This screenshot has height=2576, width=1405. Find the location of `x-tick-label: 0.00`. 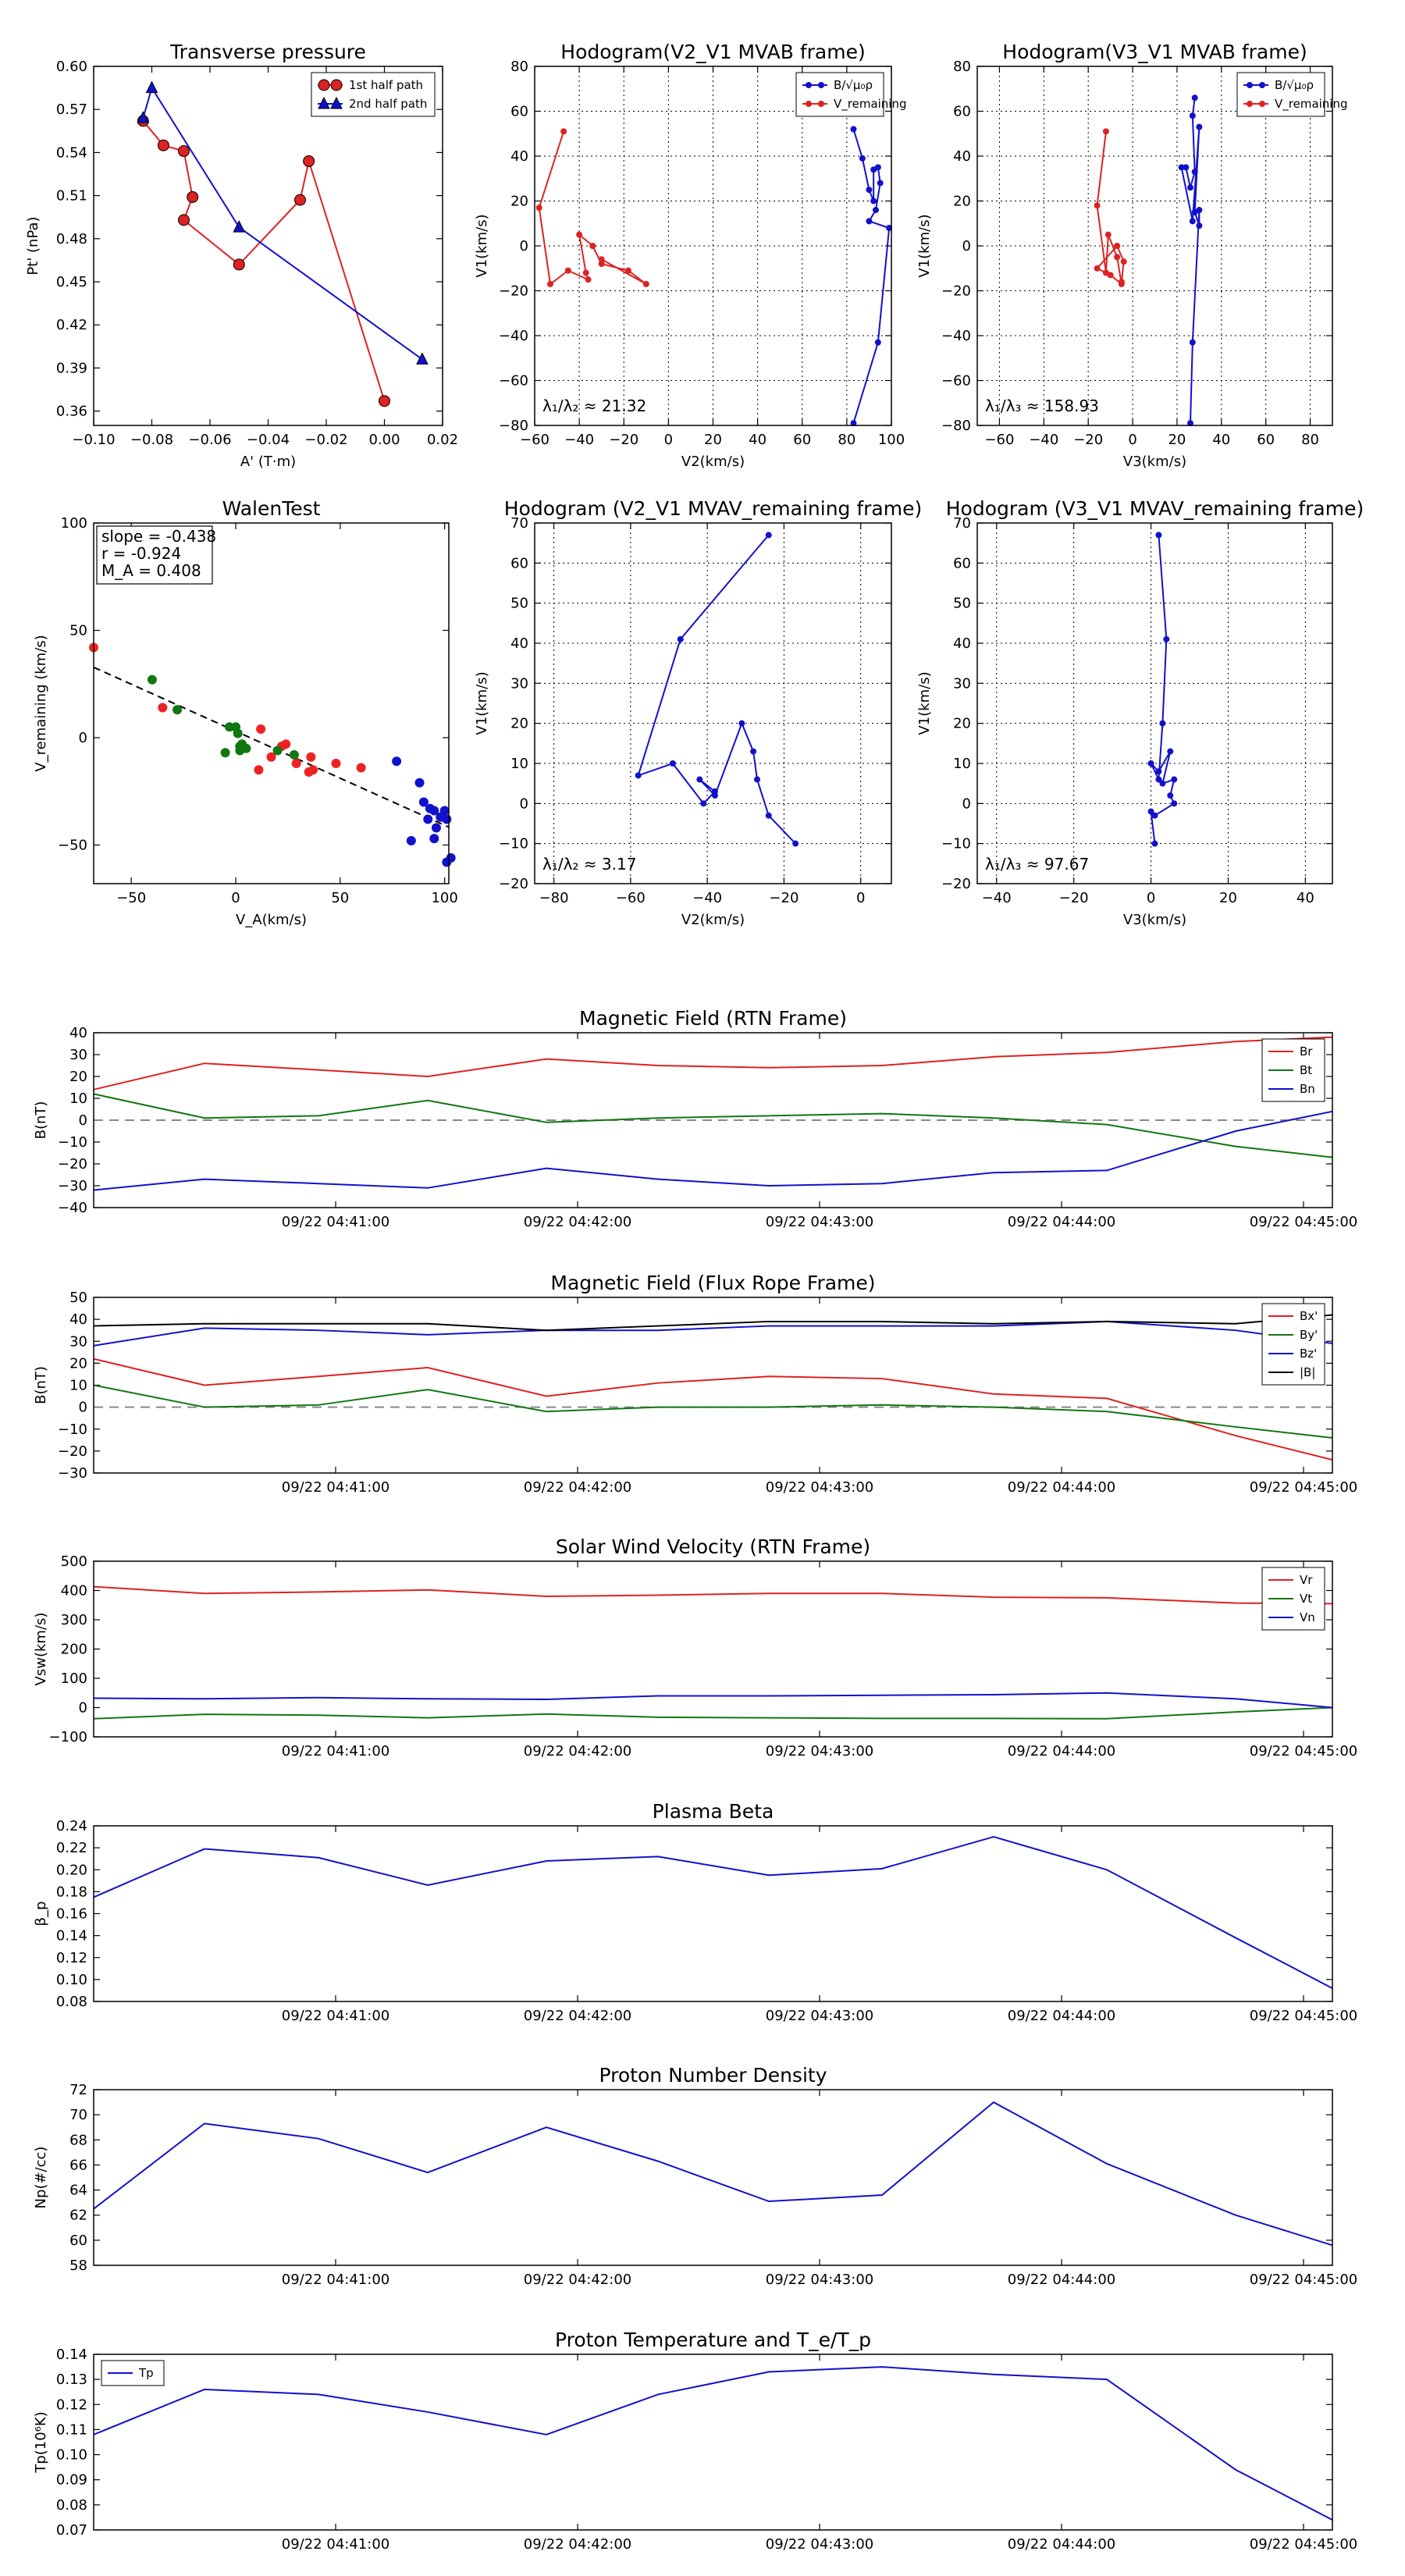

x-tick-label: 0.00 is located at coordinates (384, 440).